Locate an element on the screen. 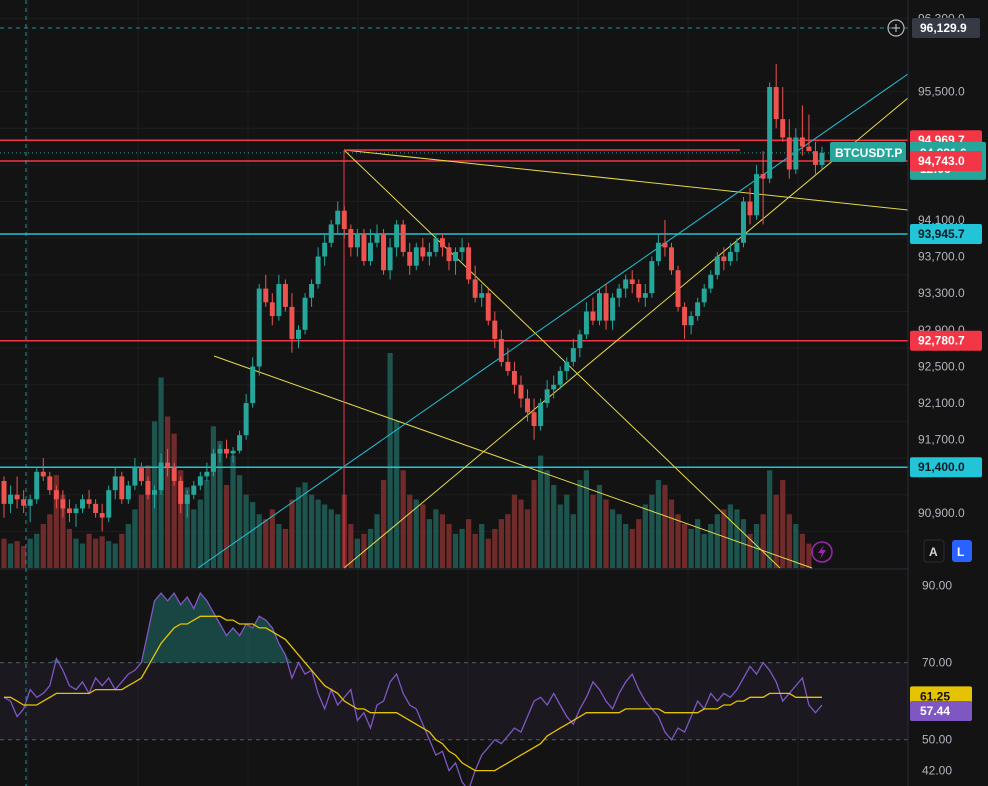 The image size is (988, 786). plus-circle-icon is located at coordinates (896, 28).